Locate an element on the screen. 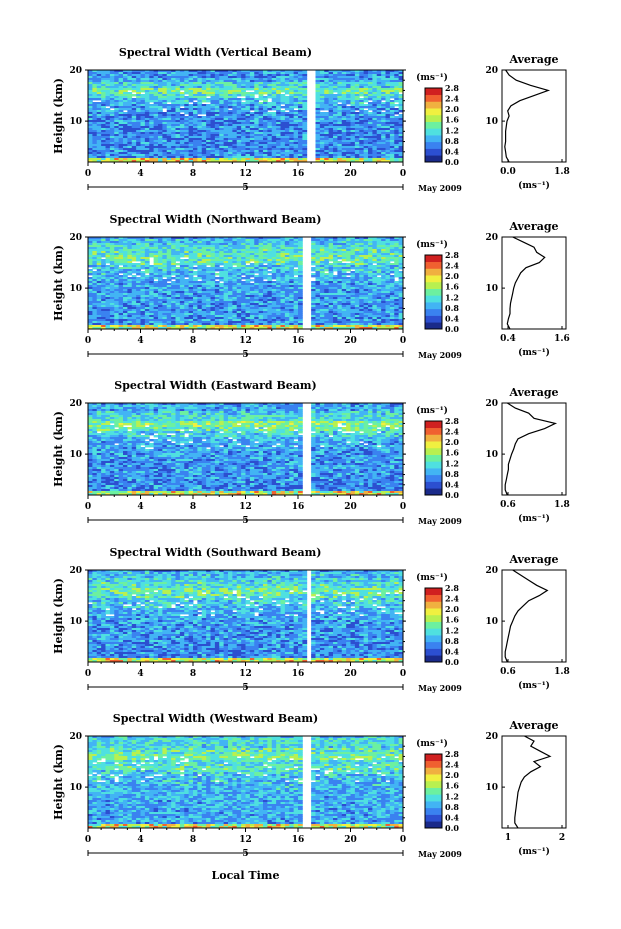 This screenshot has height=929, width=621. avg-x-tick-label: 0.0 is located at coordinates (508, 172).